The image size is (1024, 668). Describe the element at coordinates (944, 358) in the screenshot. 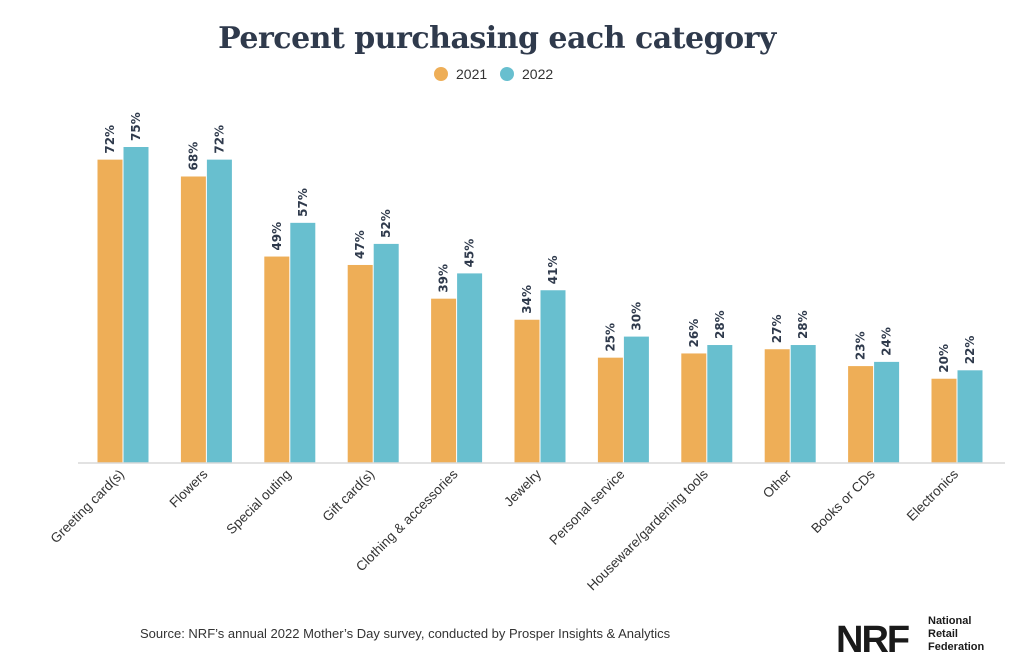

I see `value-label-2021-10: 20%` at that location.